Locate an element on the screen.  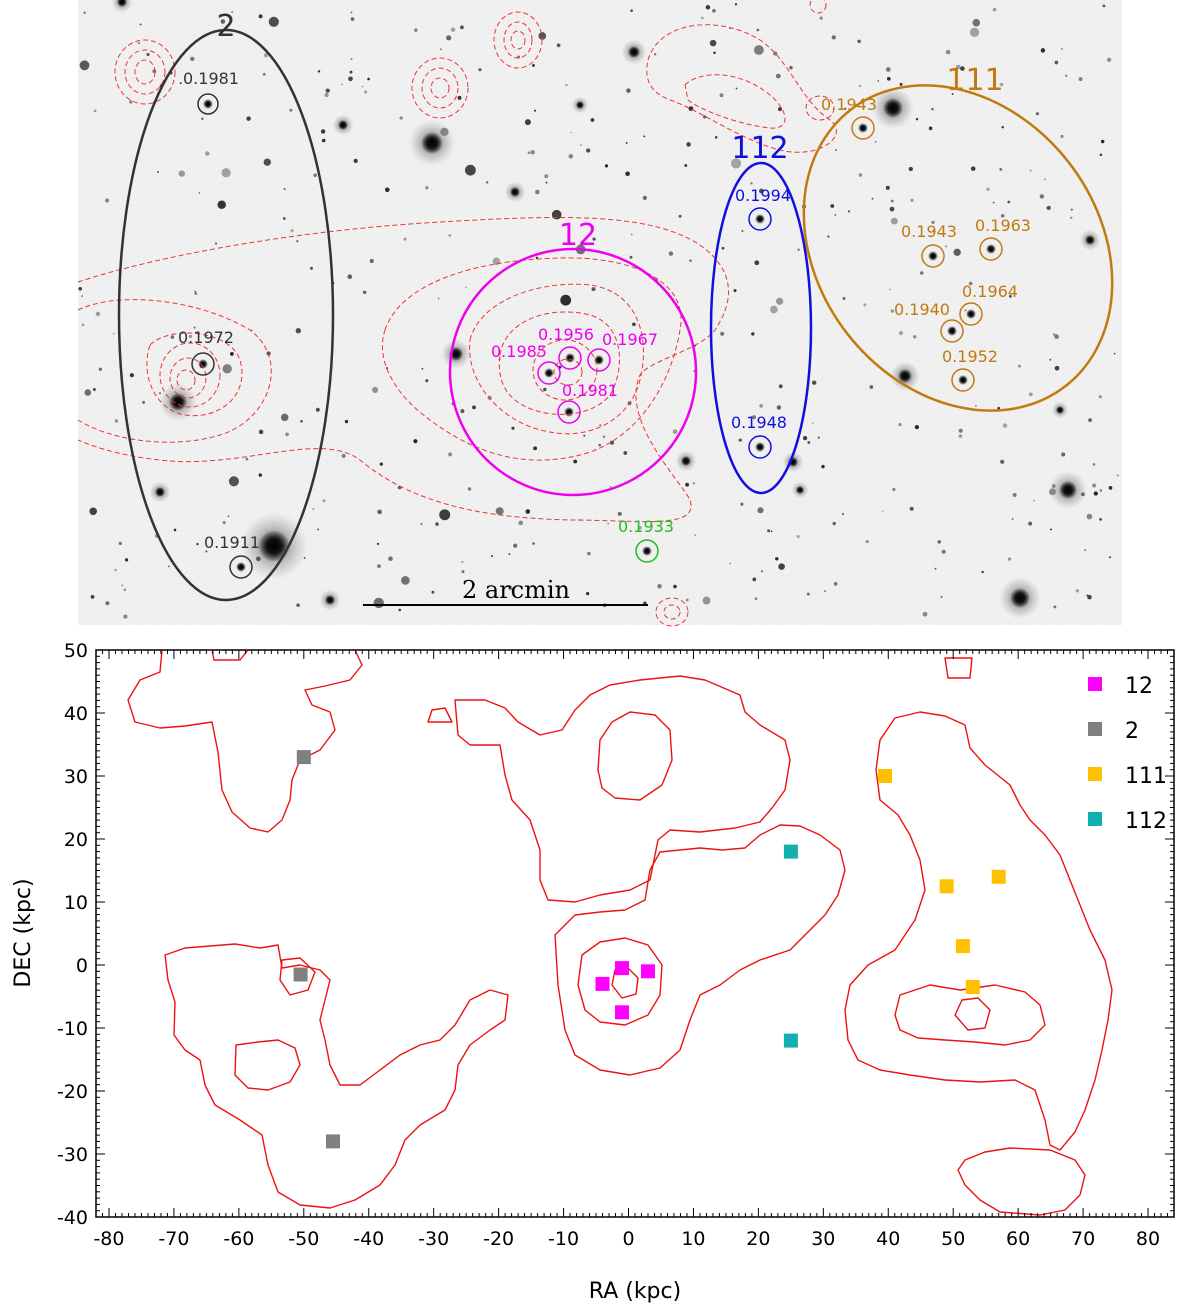
y-tick-label: 40 is located at coordinates (76, 714).